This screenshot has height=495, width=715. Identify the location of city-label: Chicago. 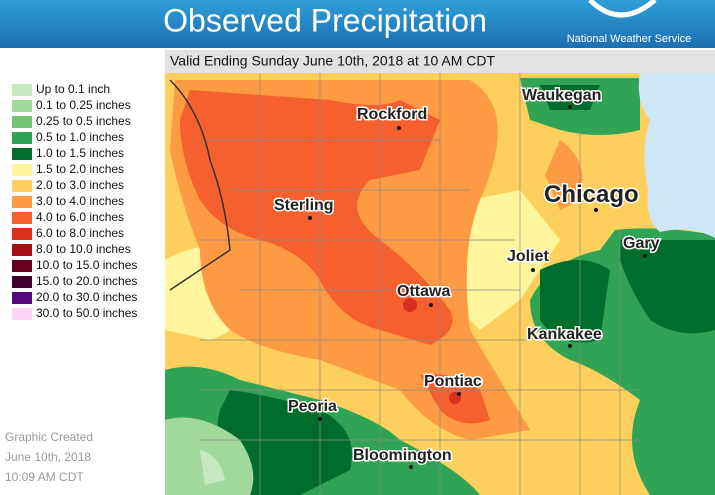
(591, 194).